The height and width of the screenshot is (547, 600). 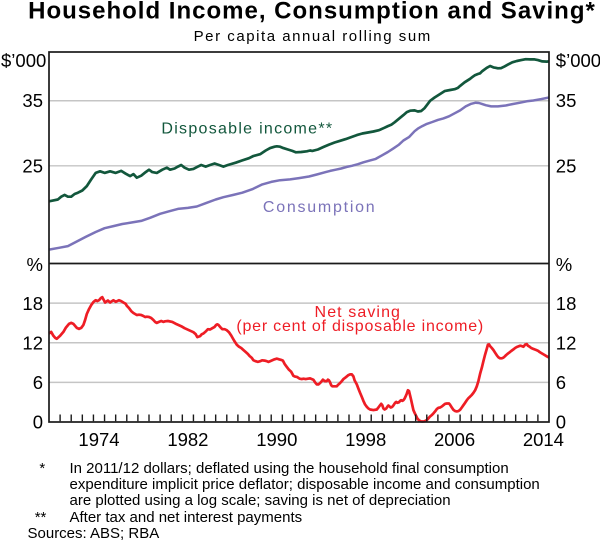 What do you see at coordinates (454, 439) in the screenshot?
I see `svg-text: 2006` at bounding box center [454, 439].